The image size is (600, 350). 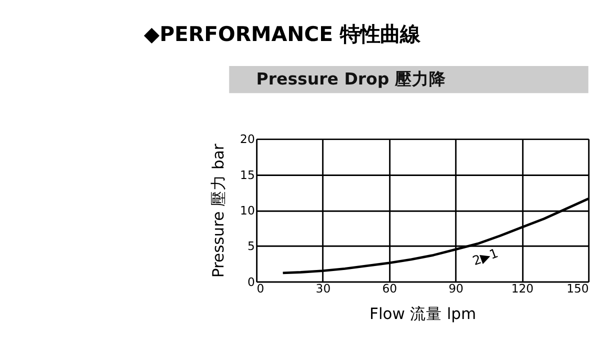 What do you see at coordinates (423, 313) in the screenshot?
I see `x-axis-title: Flow 流量 lpm` at bounding box center [423, 313].